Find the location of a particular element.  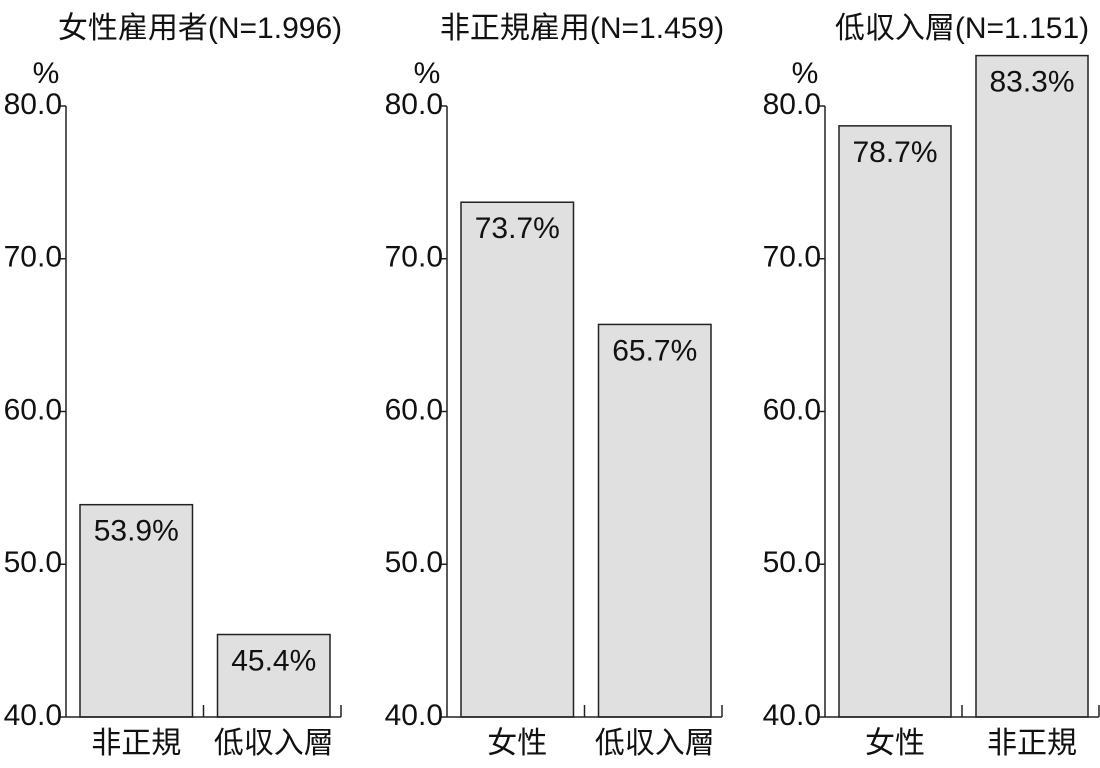

chart-title: 低収入層(N=1.151) is located at coordinates (962, 28).